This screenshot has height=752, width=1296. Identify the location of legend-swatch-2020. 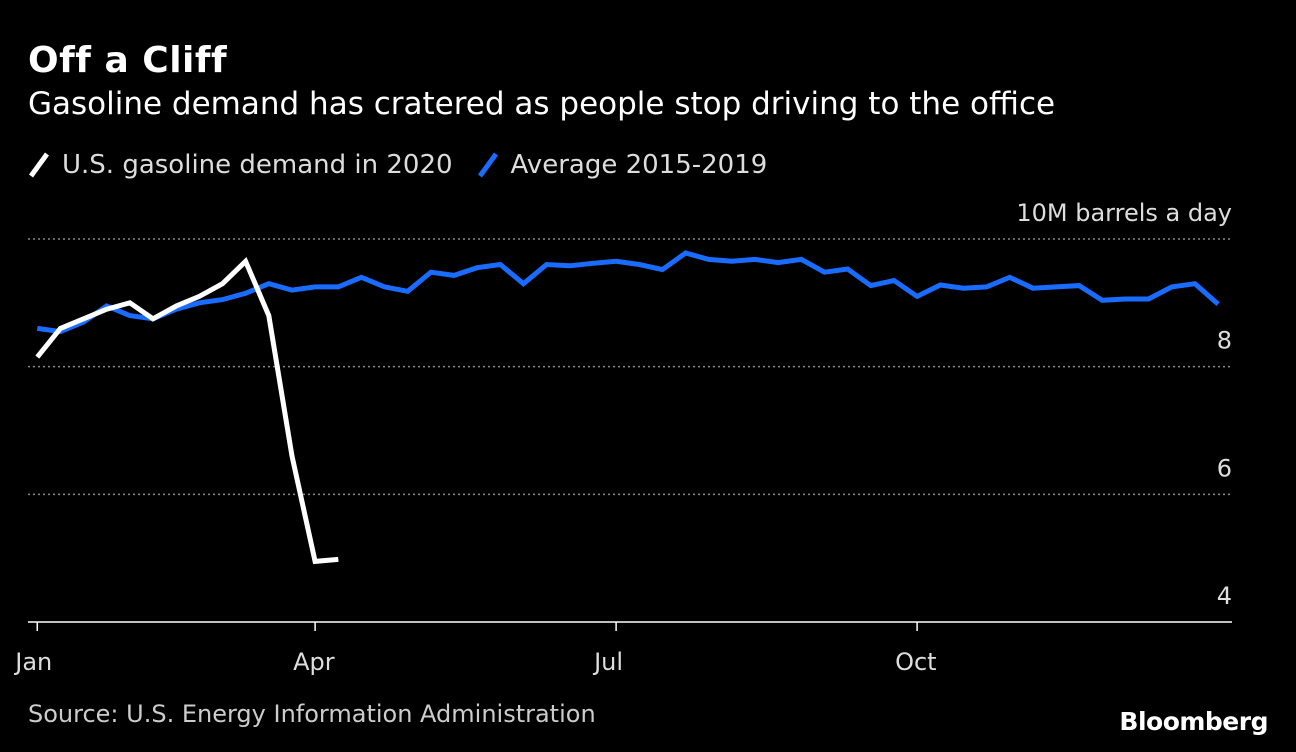
(39, 165).